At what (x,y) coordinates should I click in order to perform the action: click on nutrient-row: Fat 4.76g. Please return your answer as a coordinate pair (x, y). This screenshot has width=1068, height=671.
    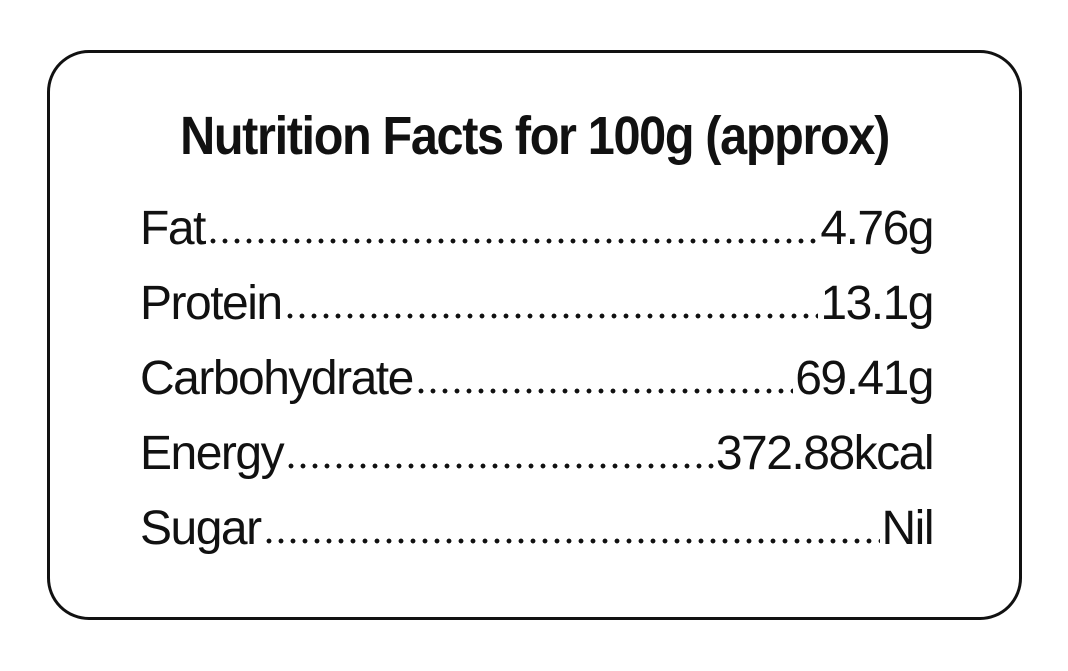
    Looking at the image, I should click on (537, 238).